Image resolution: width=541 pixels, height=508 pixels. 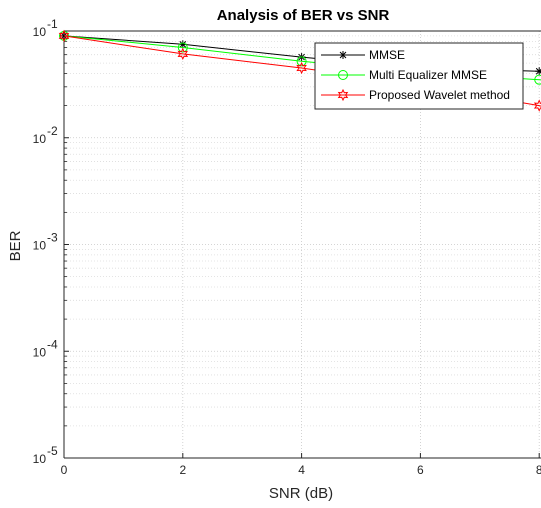 I want to click on x-tick-label: 8, so click(x=538, y=470).